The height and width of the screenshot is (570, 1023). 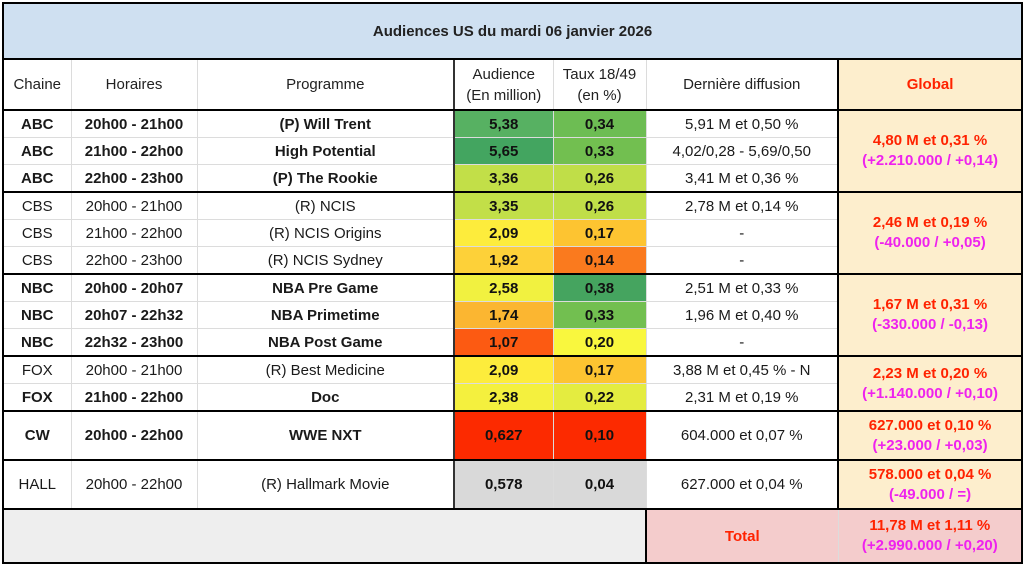 I want to click on cell-horaires: 20h00 - 20h07, so click(x=134, y=287).